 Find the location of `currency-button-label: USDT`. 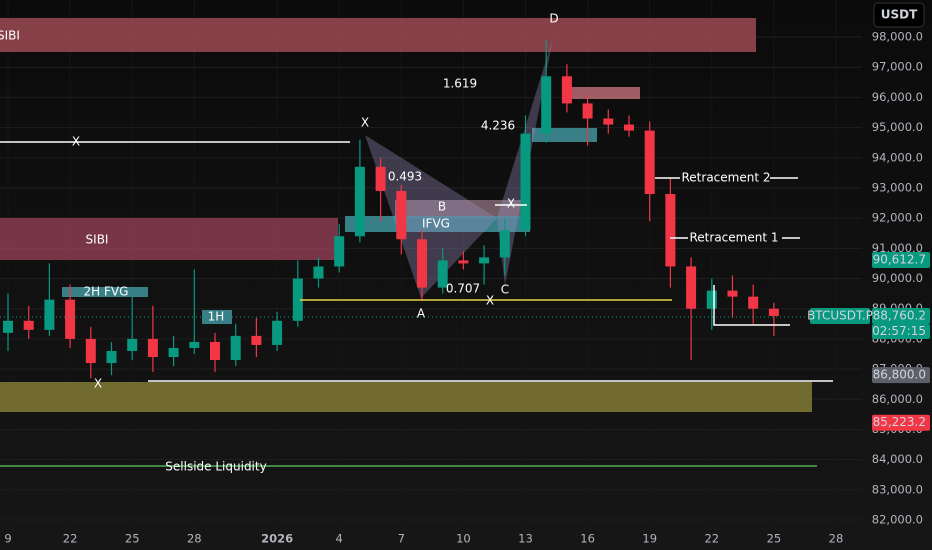

currency-button-label: USDT is located at coordinates (899, 15).